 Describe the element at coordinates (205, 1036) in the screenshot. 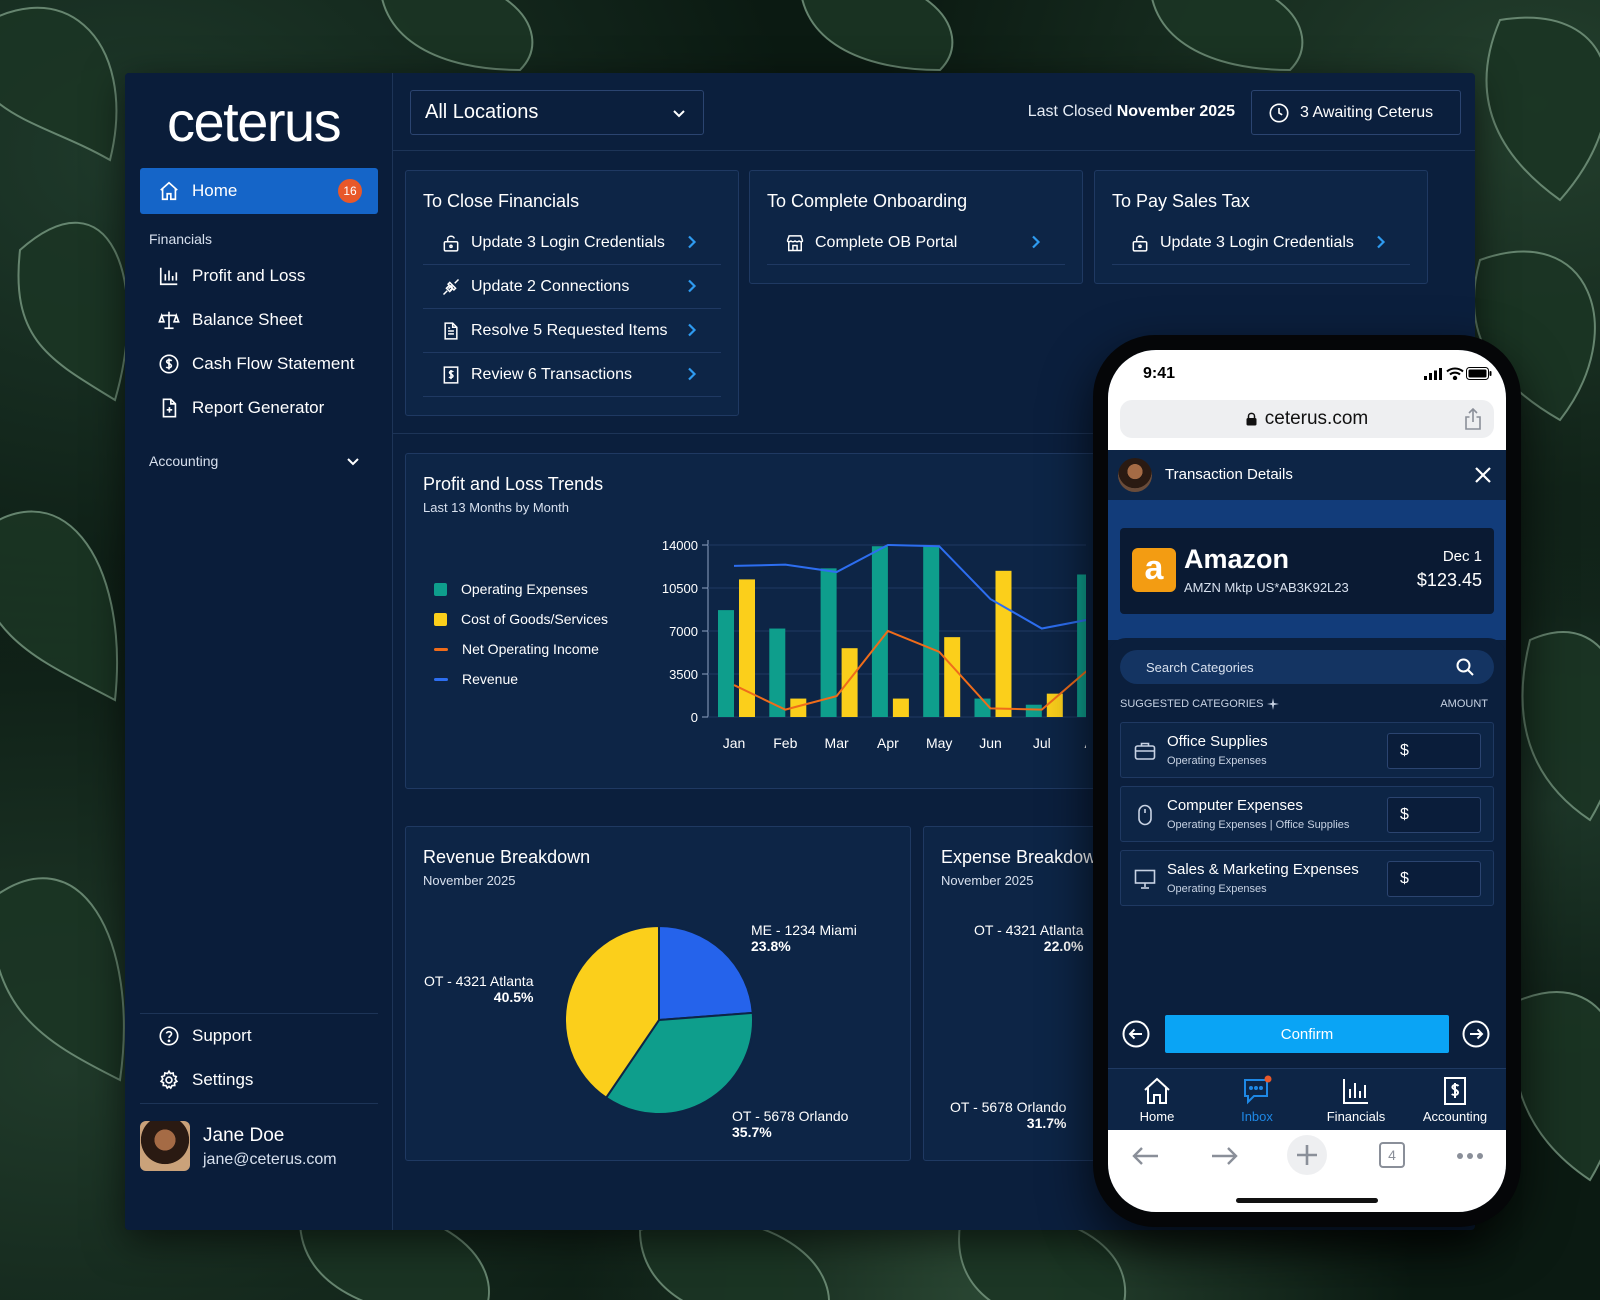

I see `support-link: Support` at that location.